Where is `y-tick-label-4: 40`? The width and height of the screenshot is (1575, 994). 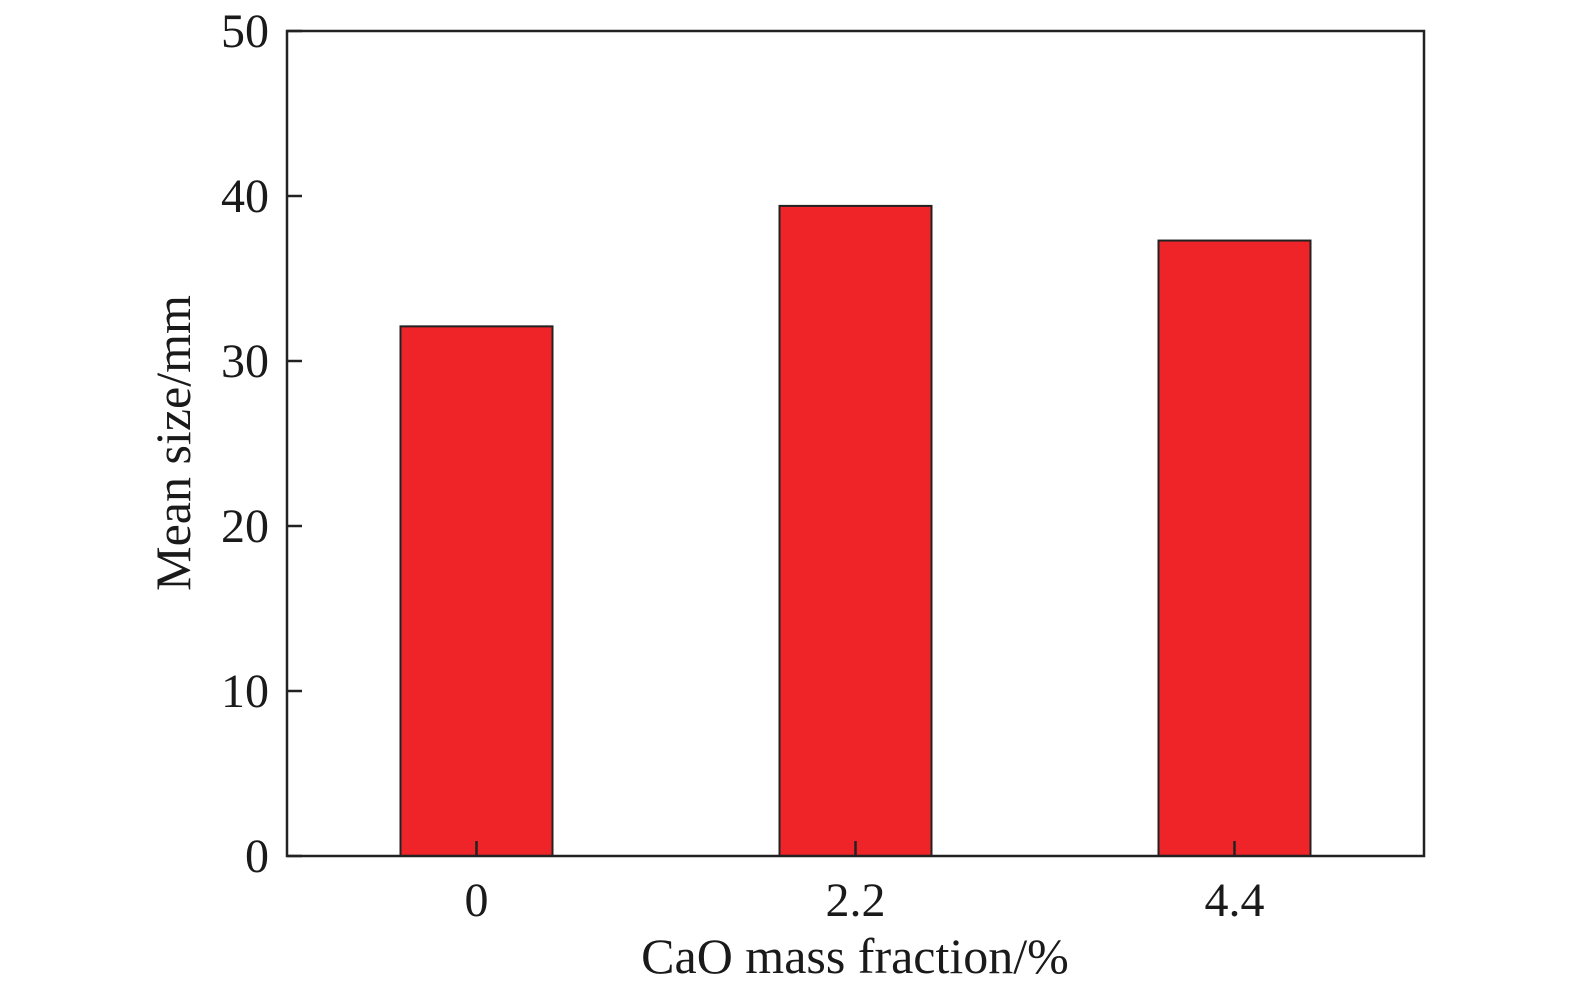 y-tick-label-4: 40 is located at coordinates (245, 196).